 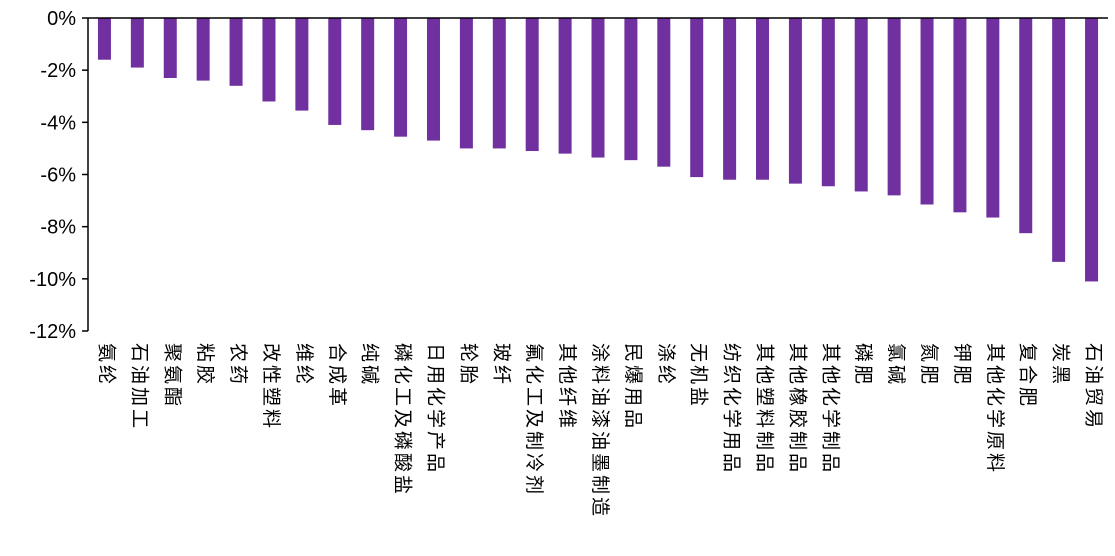 What do you see at coordinates (995, 409) in the screenshot?
I see `x-category-label: 其他化学原料` at bounding box center [995, 409].